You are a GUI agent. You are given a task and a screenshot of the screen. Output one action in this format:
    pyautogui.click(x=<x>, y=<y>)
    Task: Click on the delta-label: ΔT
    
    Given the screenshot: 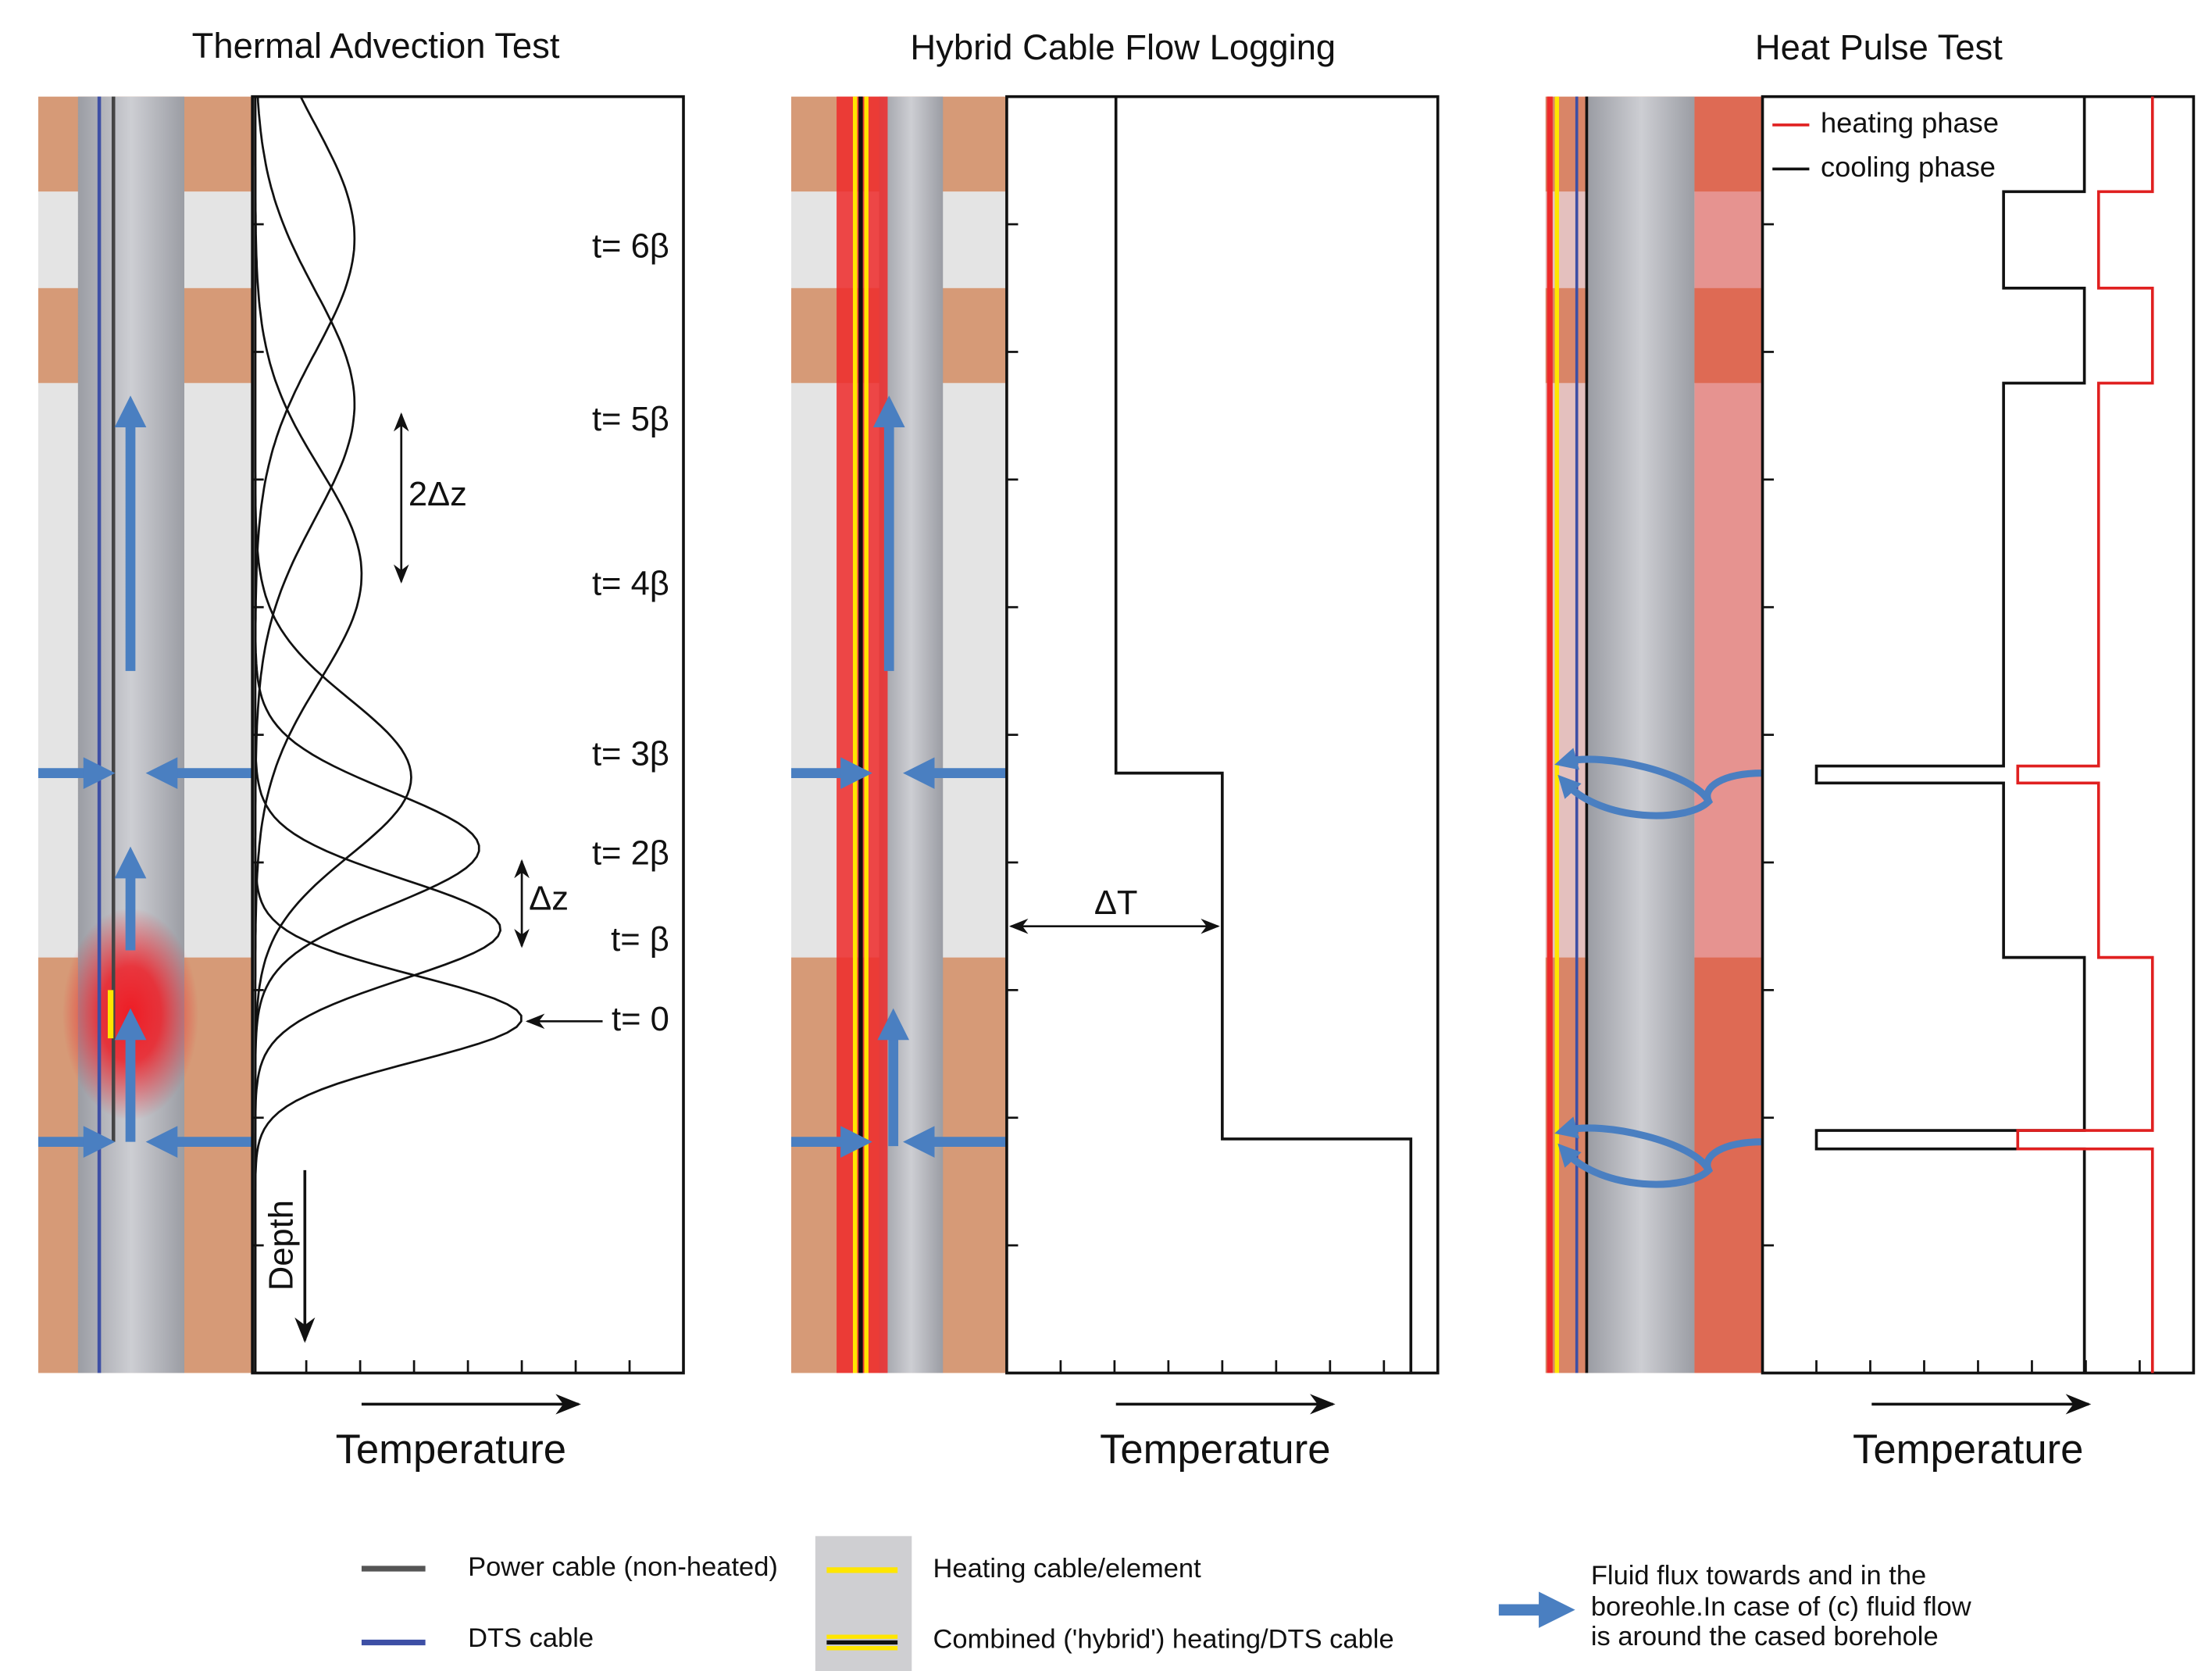 What is the action you would take?
    pyautogui.click(x=1116, y=903)
    